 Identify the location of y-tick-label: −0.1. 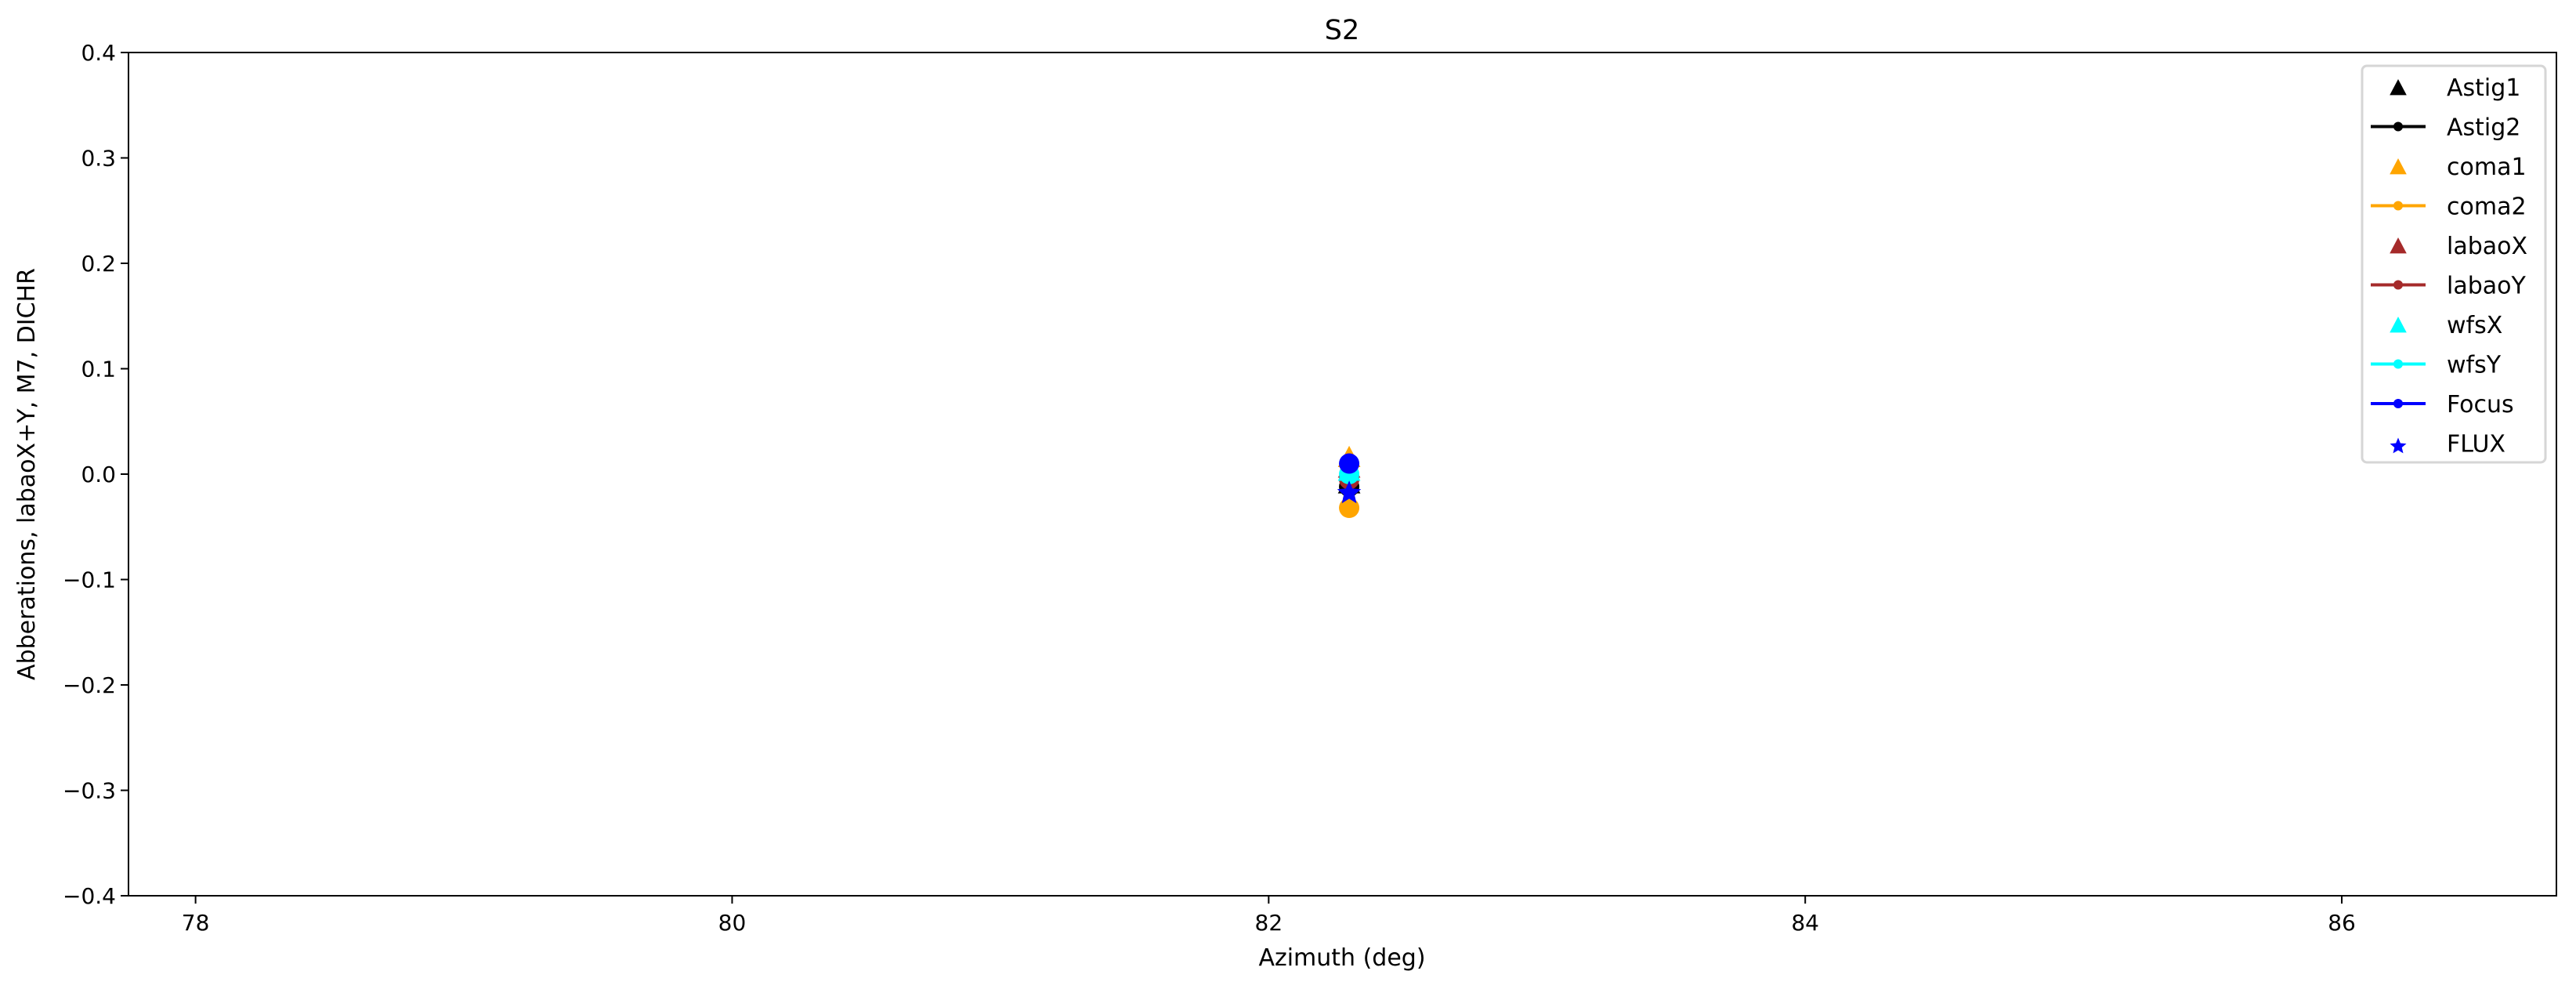
(89, 580).